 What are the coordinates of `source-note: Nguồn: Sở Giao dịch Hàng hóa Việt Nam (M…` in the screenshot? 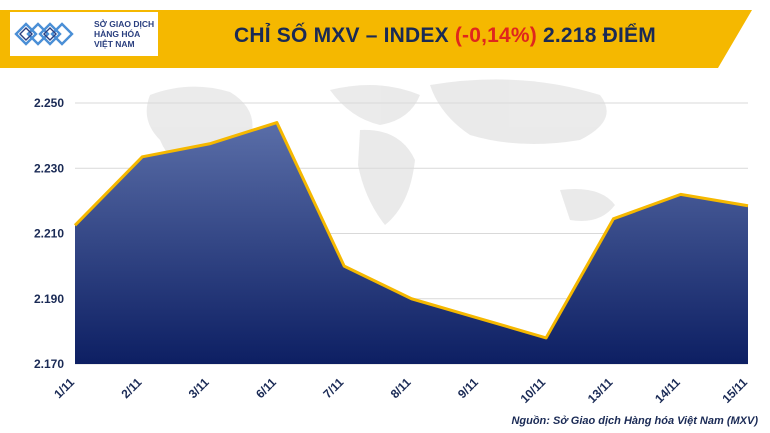 It's located at (634, 421).